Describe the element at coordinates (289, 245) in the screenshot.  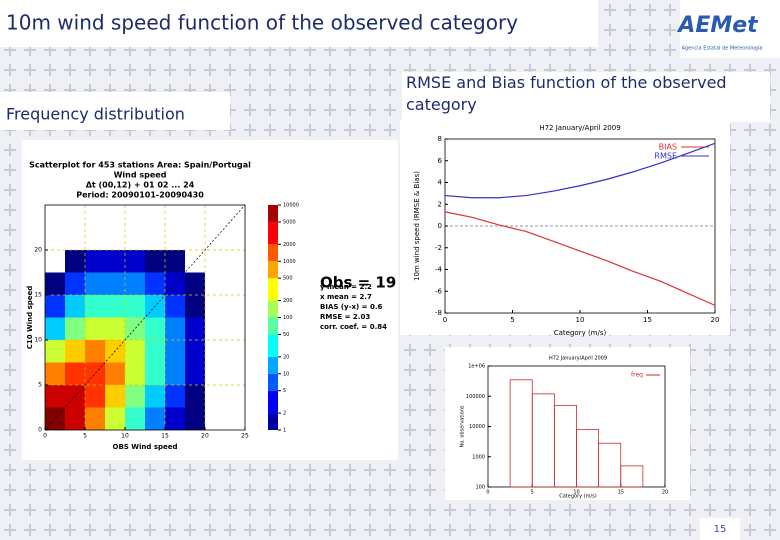
I see `colorbar-label: 2000` at that location.